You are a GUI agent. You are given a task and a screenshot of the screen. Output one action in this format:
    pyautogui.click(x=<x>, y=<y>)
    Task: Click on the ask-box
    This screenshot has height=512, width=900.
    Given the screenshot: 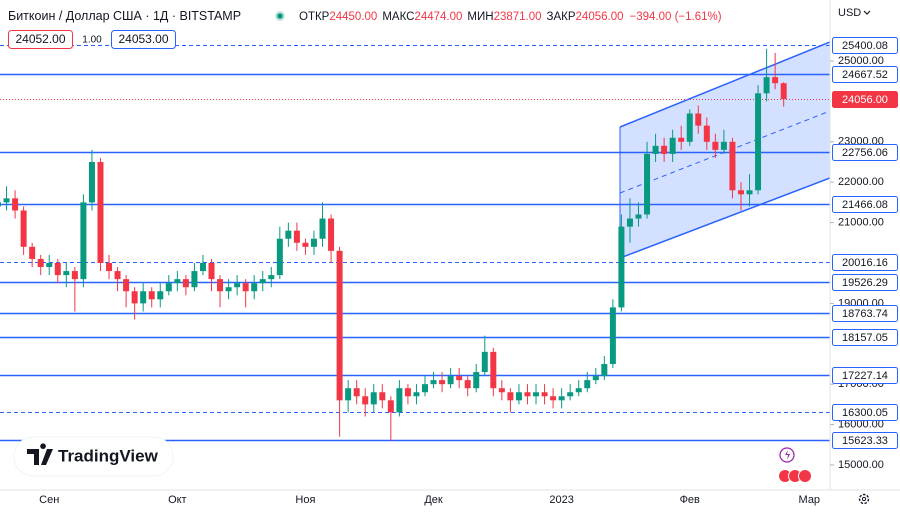 What is the action you would take?
    pyautogui.click(x=143, y=39)
    